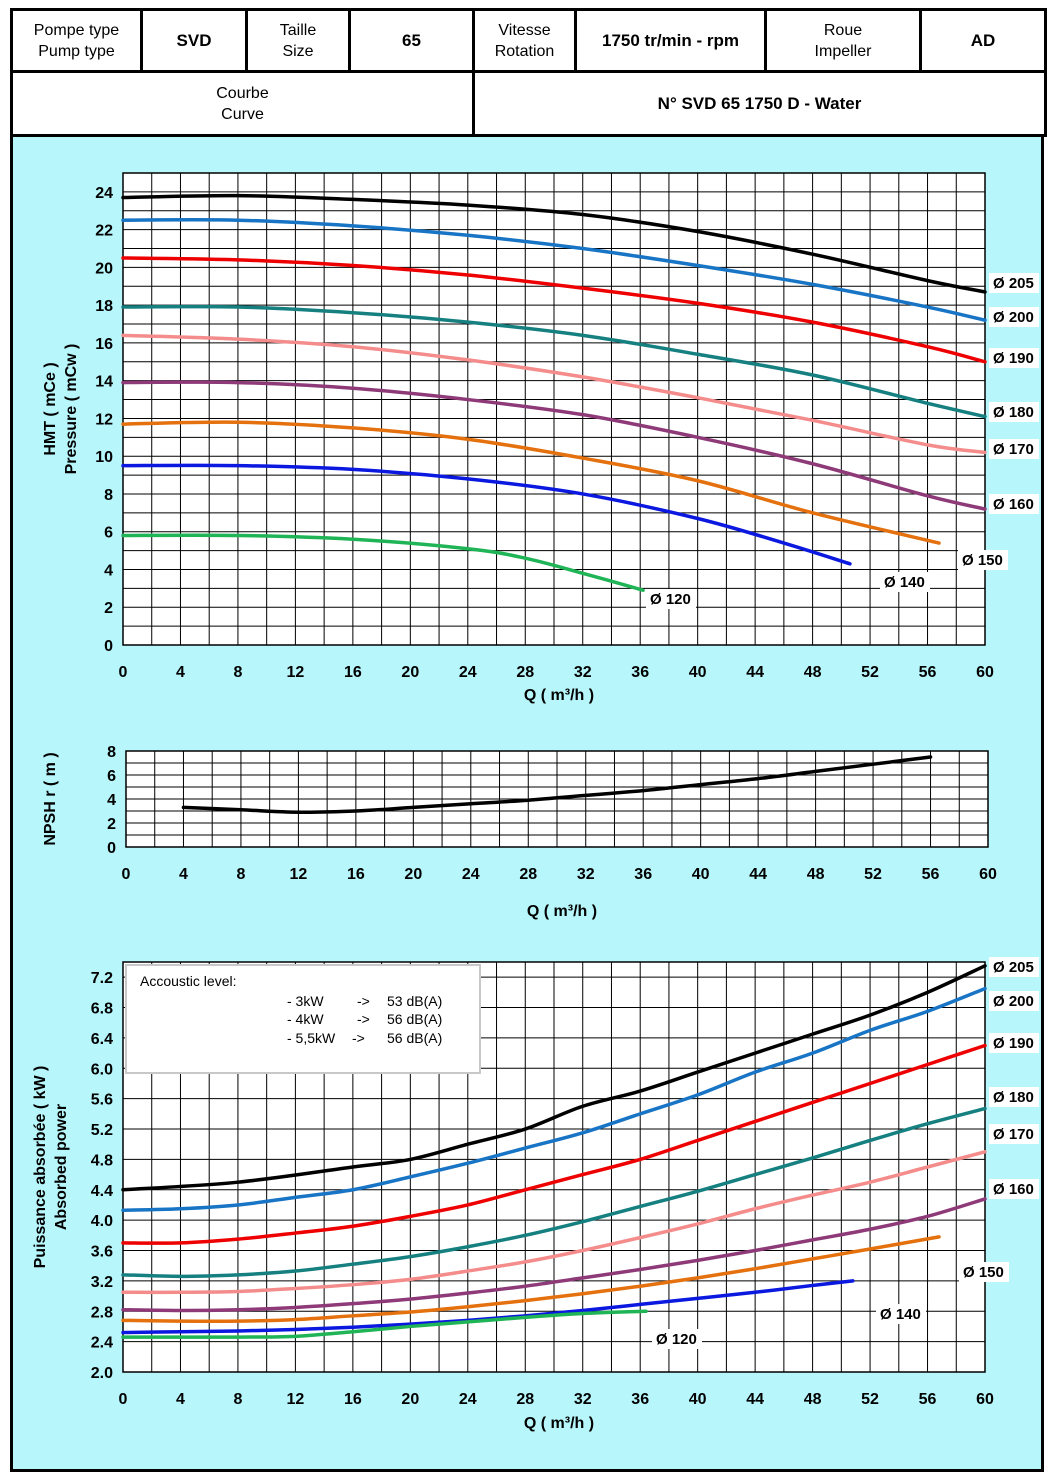  I want to click on y-axis-label: Puissance absorbée ( kW ), so click(40, 1167).